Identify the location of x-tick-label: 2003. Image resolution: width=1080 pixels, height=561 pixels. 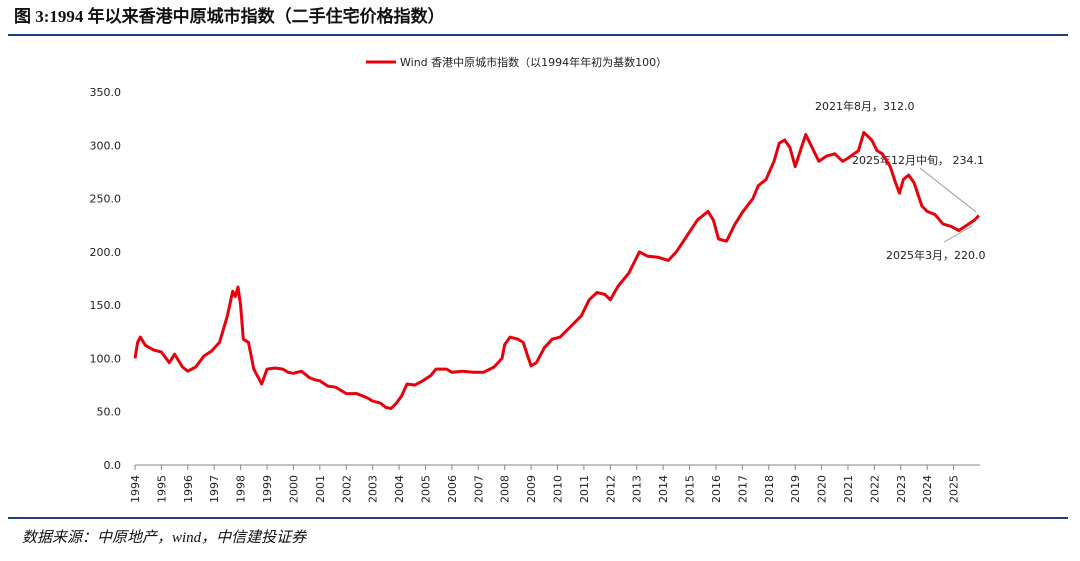
(373, 489).